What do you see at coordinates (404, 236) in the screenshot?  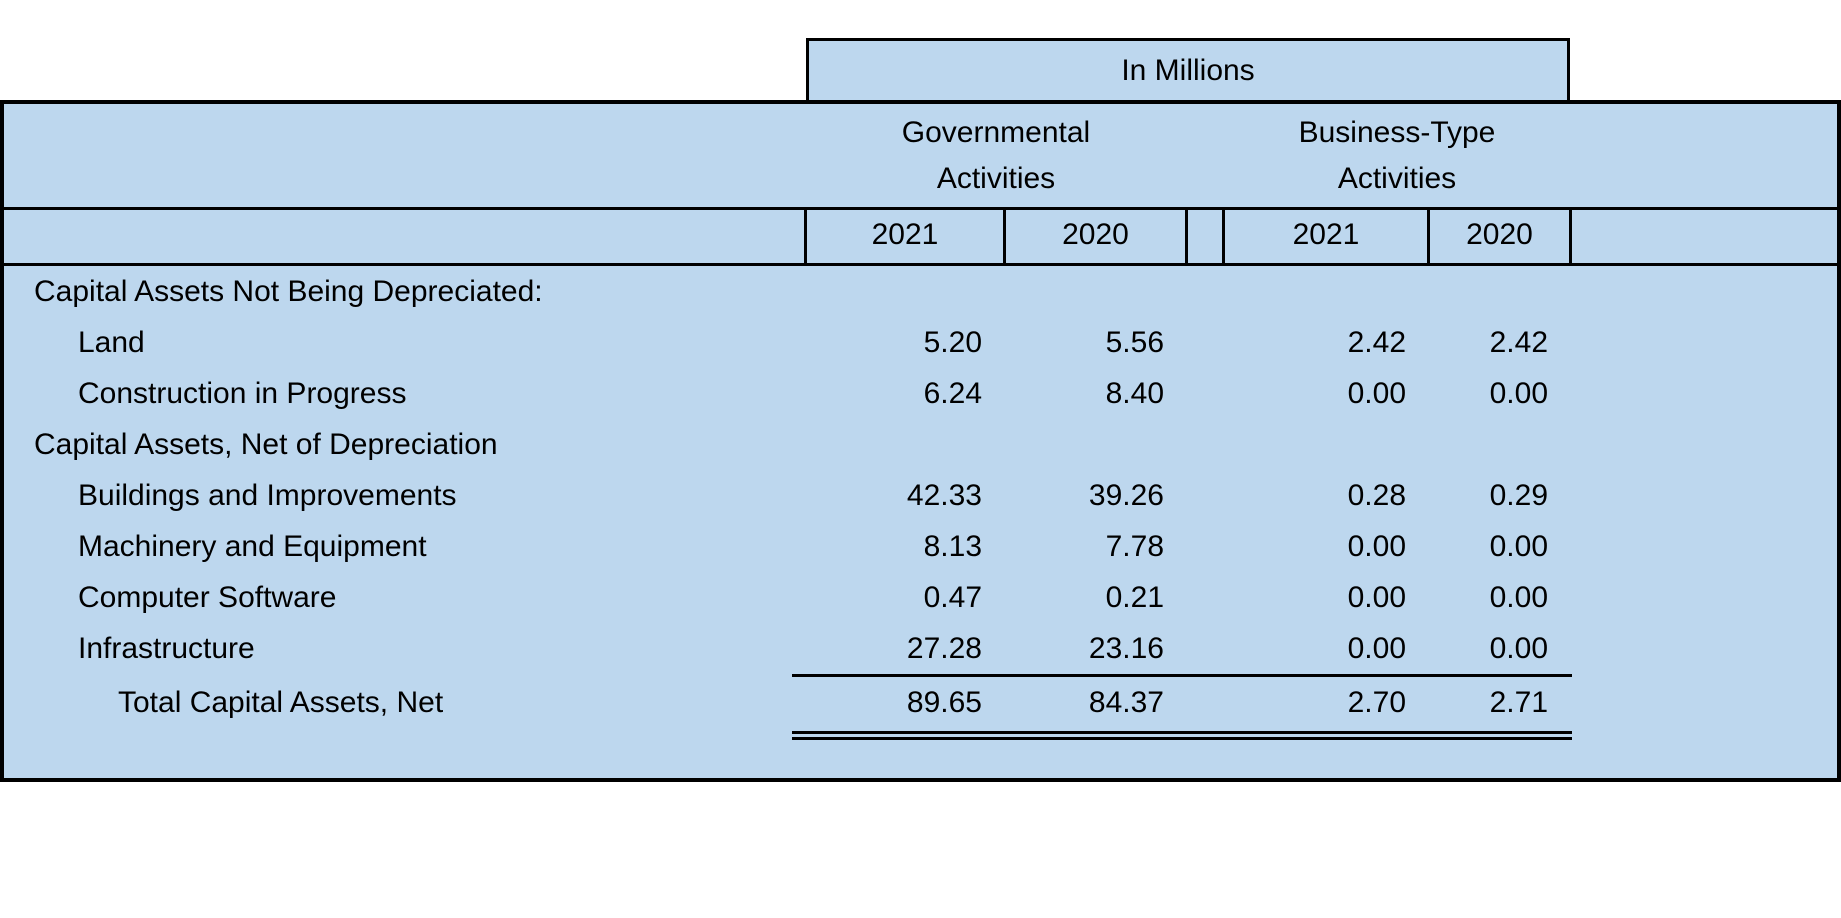 I see `year-header-spacer` at bounding box center [404, 236].